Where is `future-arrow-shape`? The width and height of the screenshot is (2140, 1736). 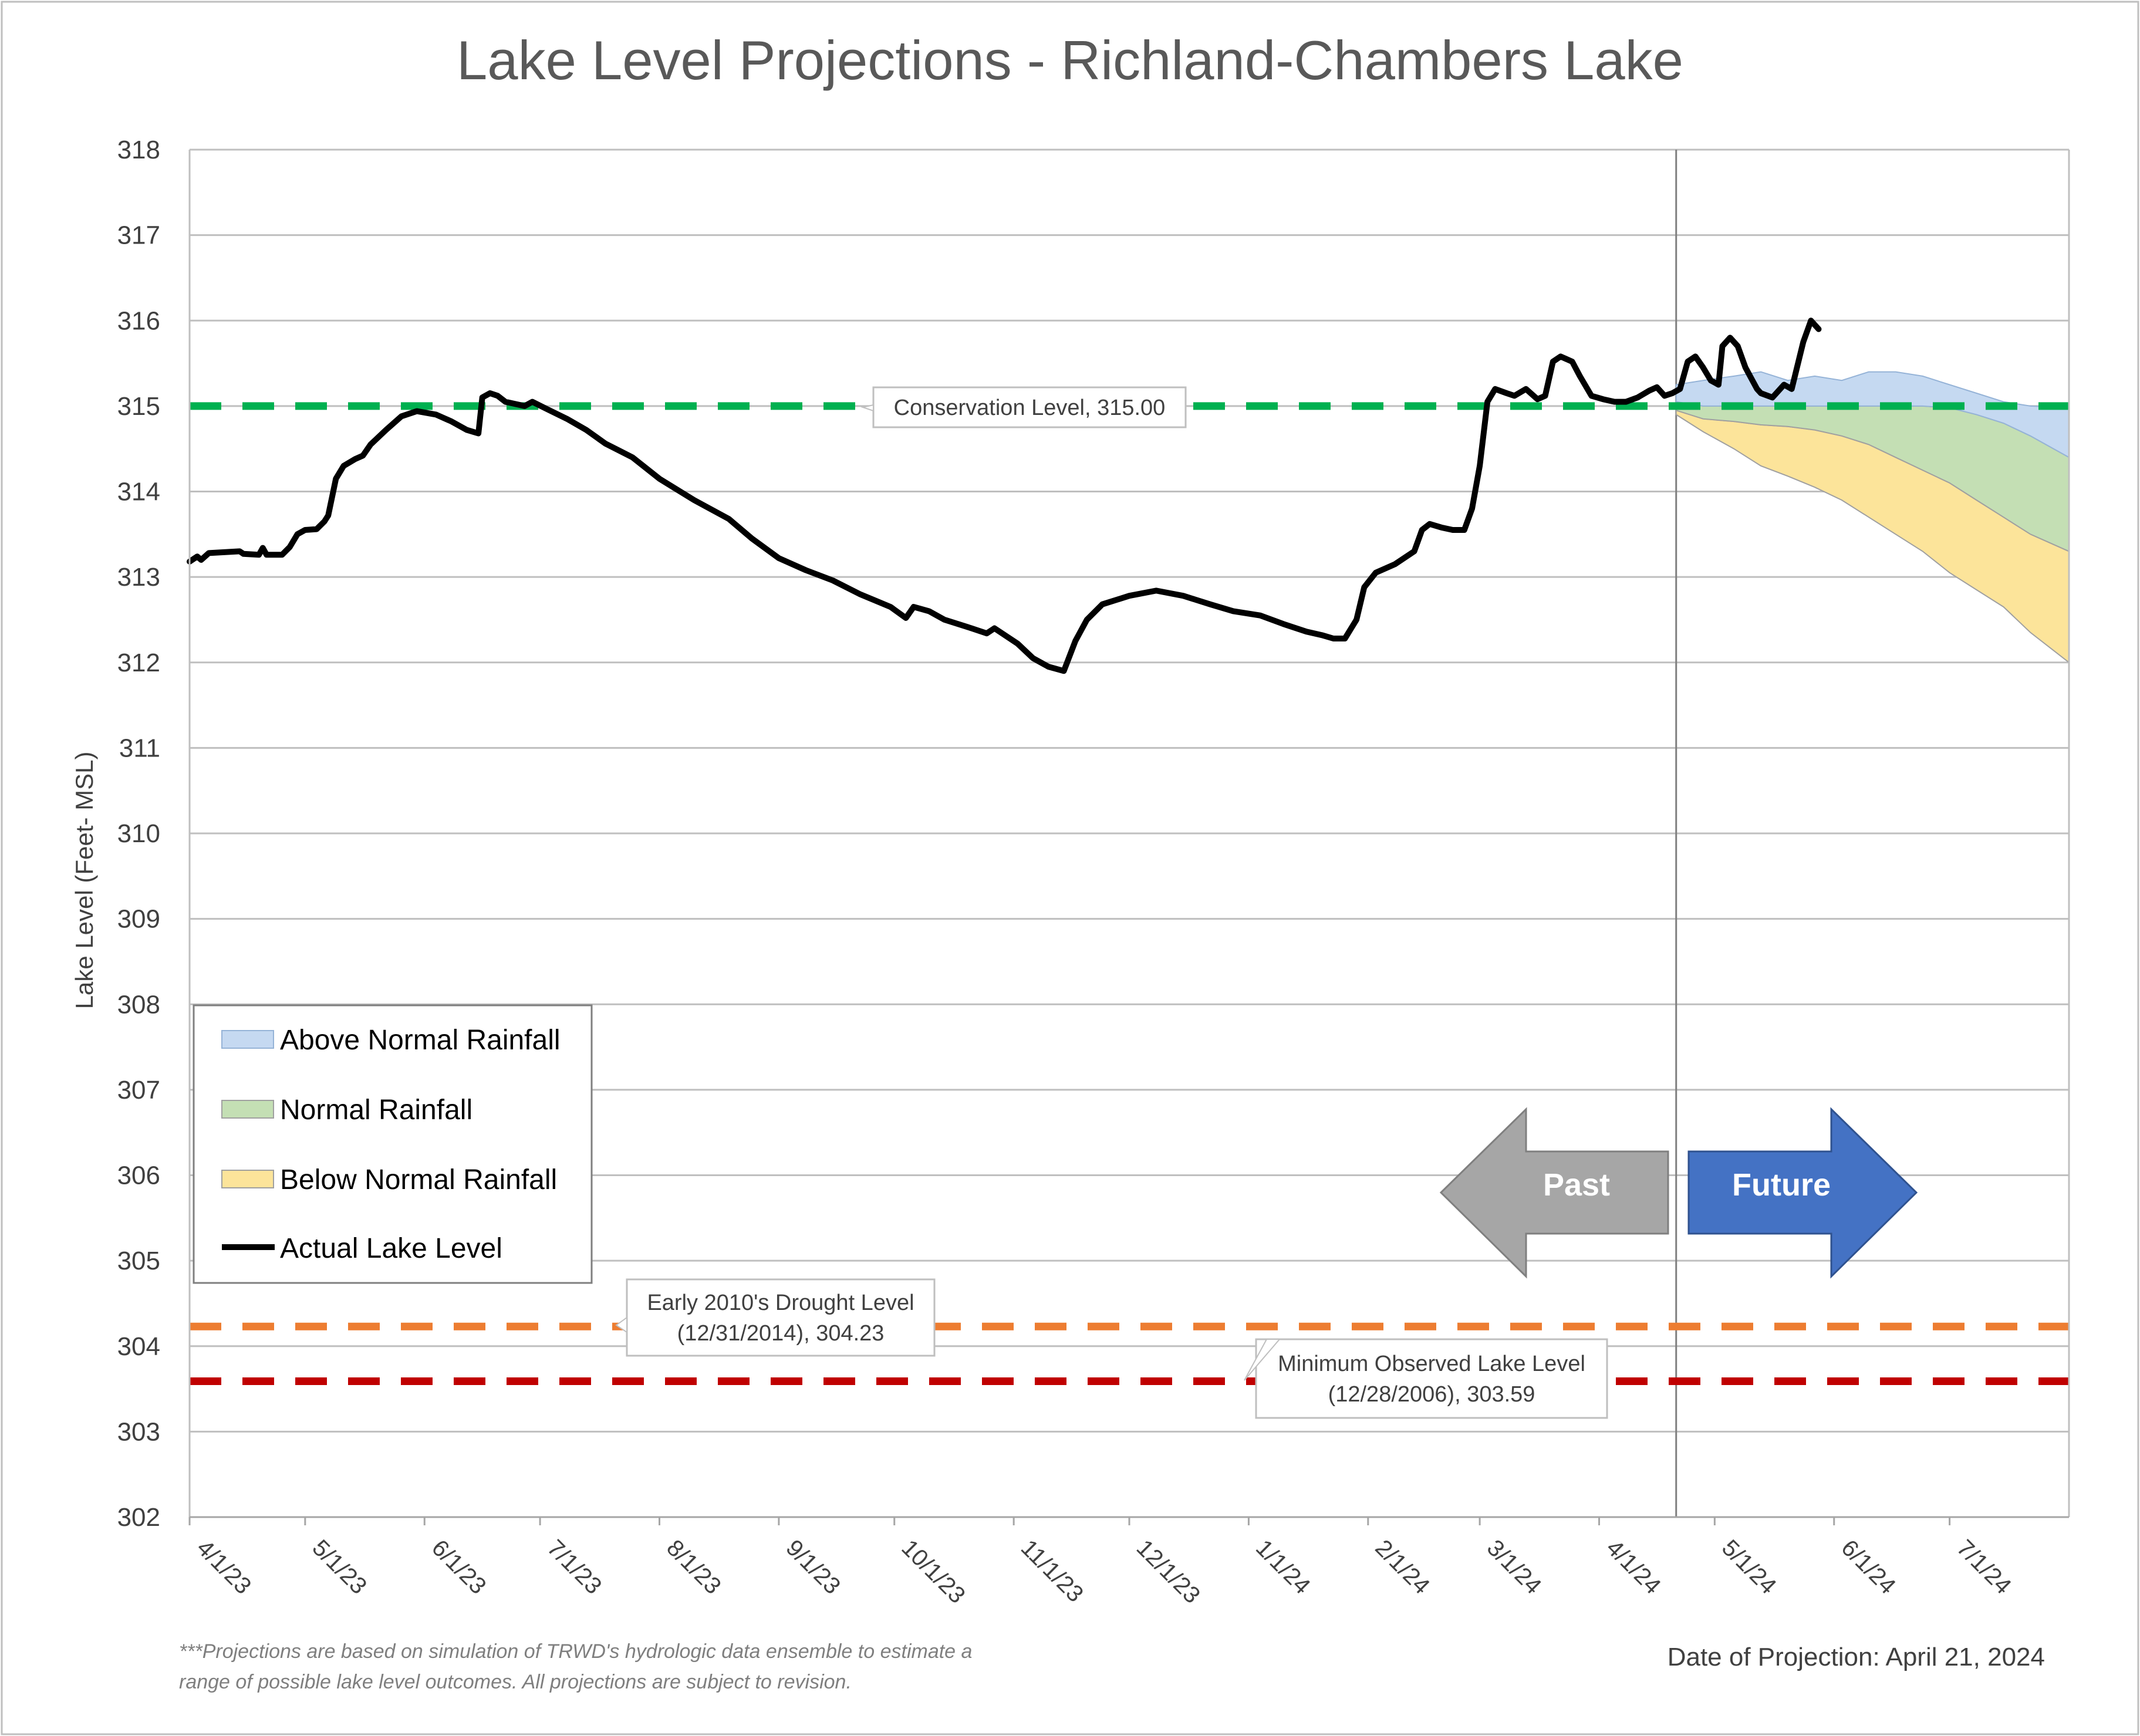 future-arrow-shape is located at coordinates (1802, 1193).